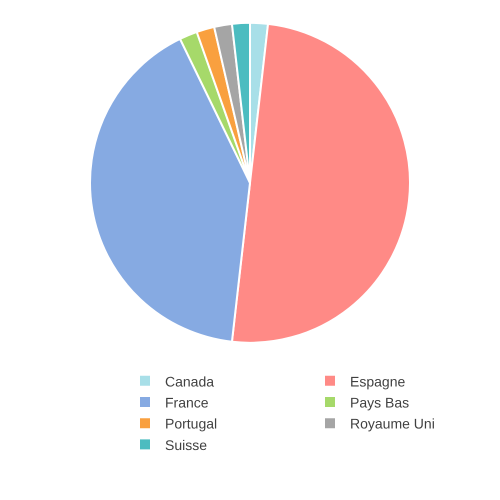 This screenshot has width=500, height=500. What do you see at coordinates (380, 402) in the screenshot?
I see `legend-label: Pays Bas` at bounding box center [380, 402].